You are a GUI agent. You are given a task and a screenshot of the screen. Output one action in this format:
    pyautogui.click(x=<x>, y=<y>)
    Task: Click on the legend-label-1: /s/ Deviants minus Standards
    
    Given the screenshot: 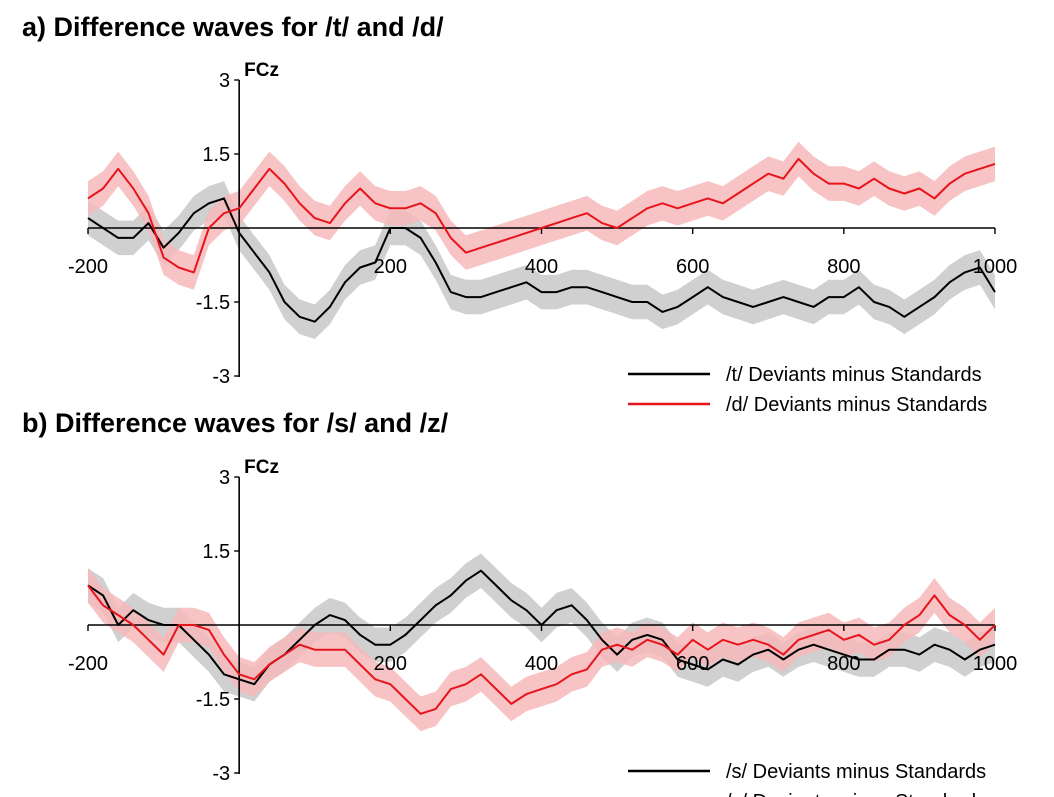 What is the action you would take?
    pyautogui.click(x=856, y=772)
    